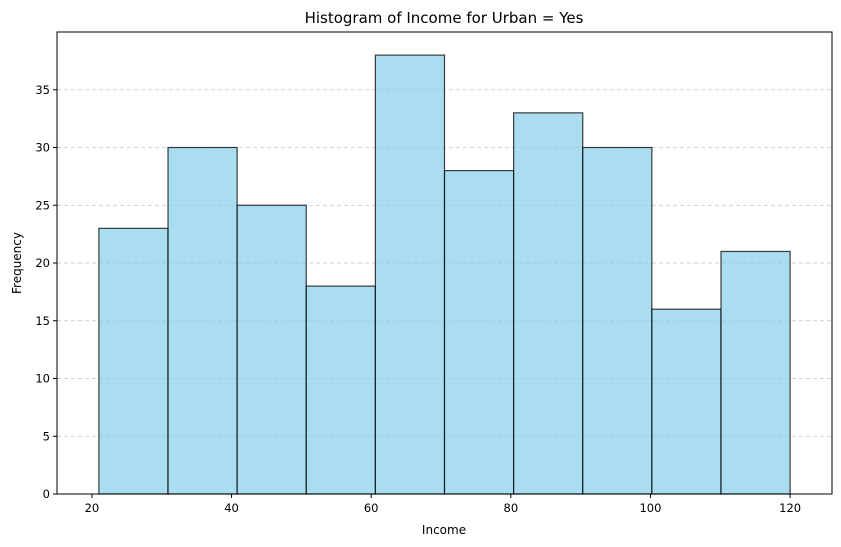  I want to click on y-axis-label: Frequency, so click(17, 263).